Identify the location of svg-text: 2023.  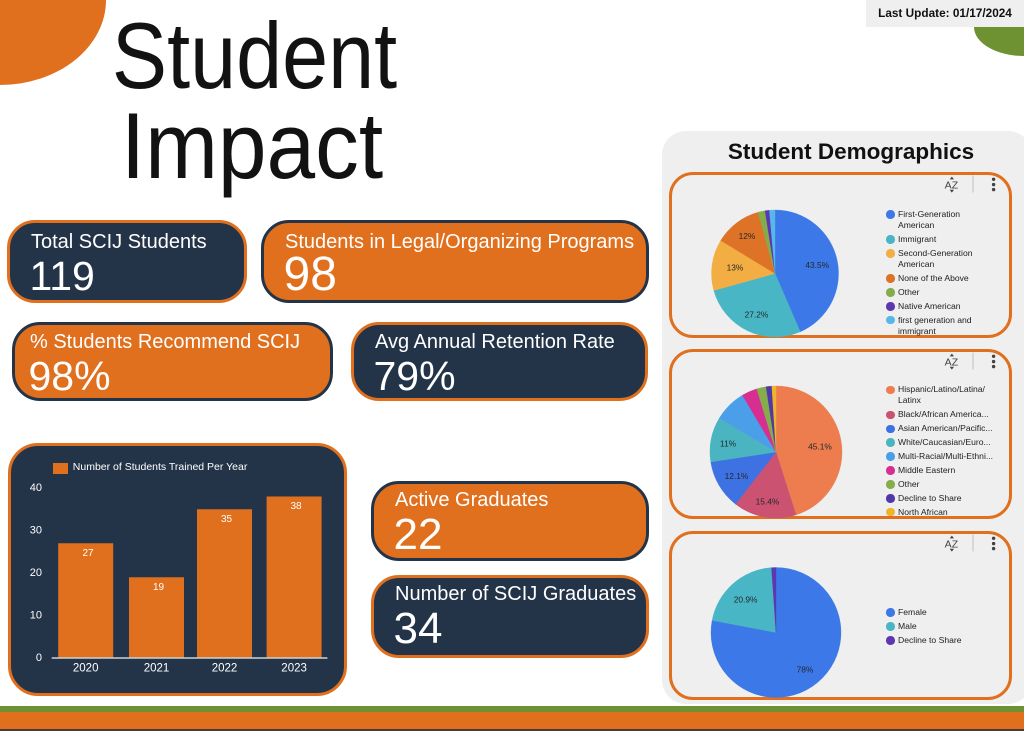
(294, 669).